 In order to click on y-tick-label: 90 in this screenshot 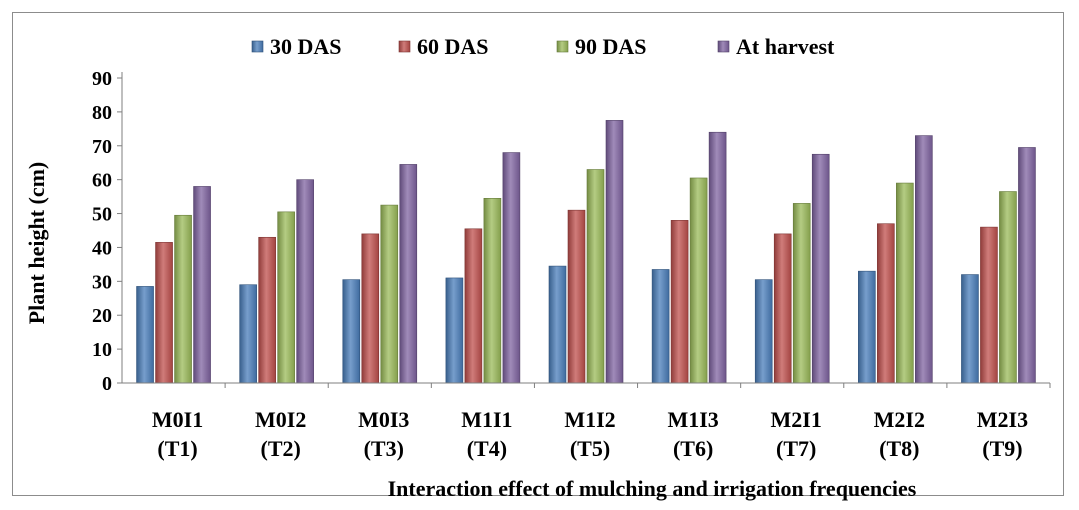, I will do `click(102, 79)`.